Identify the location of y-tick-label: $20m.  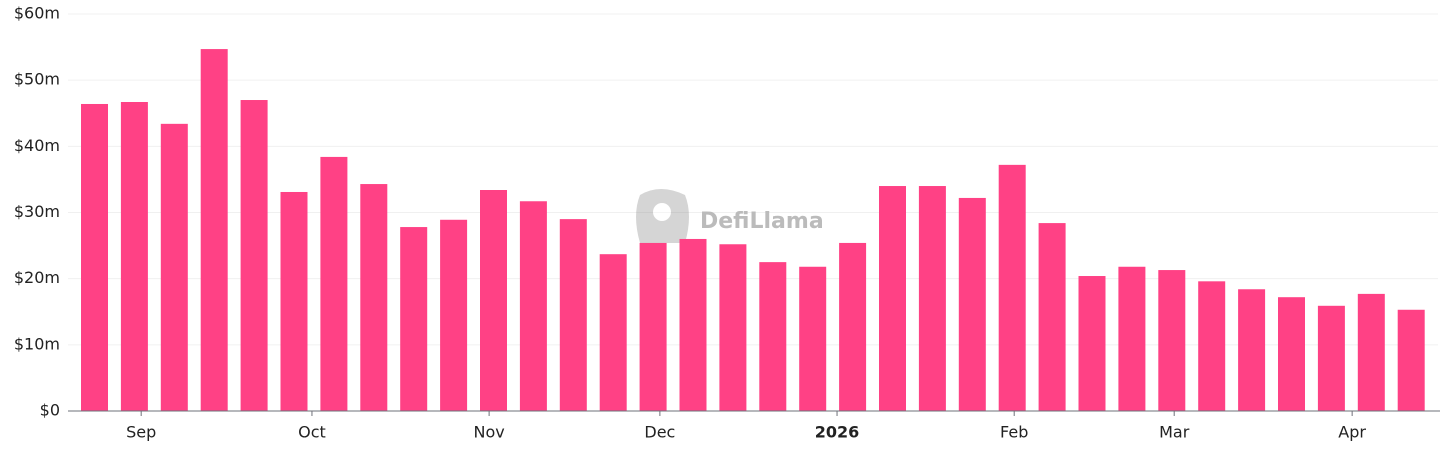
(37, 277).